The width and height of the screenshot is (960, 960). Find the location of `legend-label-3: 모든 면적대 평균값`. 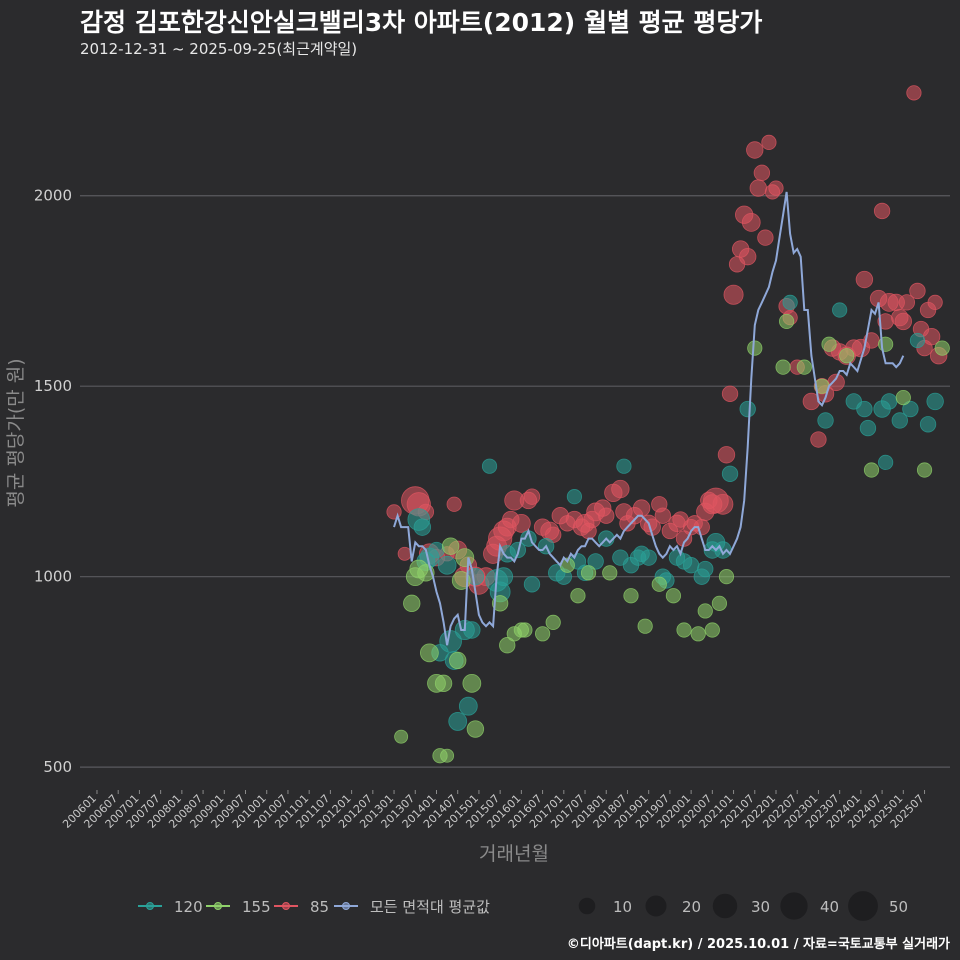

legend-label-3: 모든 면적대 평균값 is located at coordinates (430, 907).